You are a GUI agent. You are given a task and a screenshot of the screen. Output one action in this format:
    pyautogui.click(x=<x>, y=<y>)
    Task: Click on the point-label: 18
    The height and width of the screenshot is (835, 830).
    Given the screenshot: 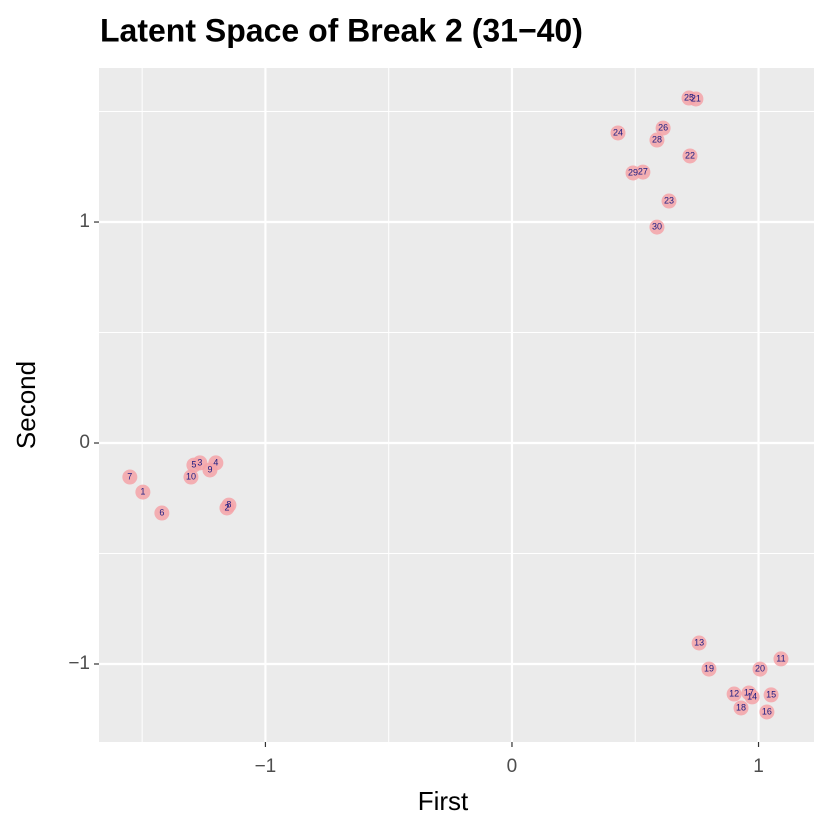 What is the action you would take?
    pyautogui.click(x=741, y=707)
    